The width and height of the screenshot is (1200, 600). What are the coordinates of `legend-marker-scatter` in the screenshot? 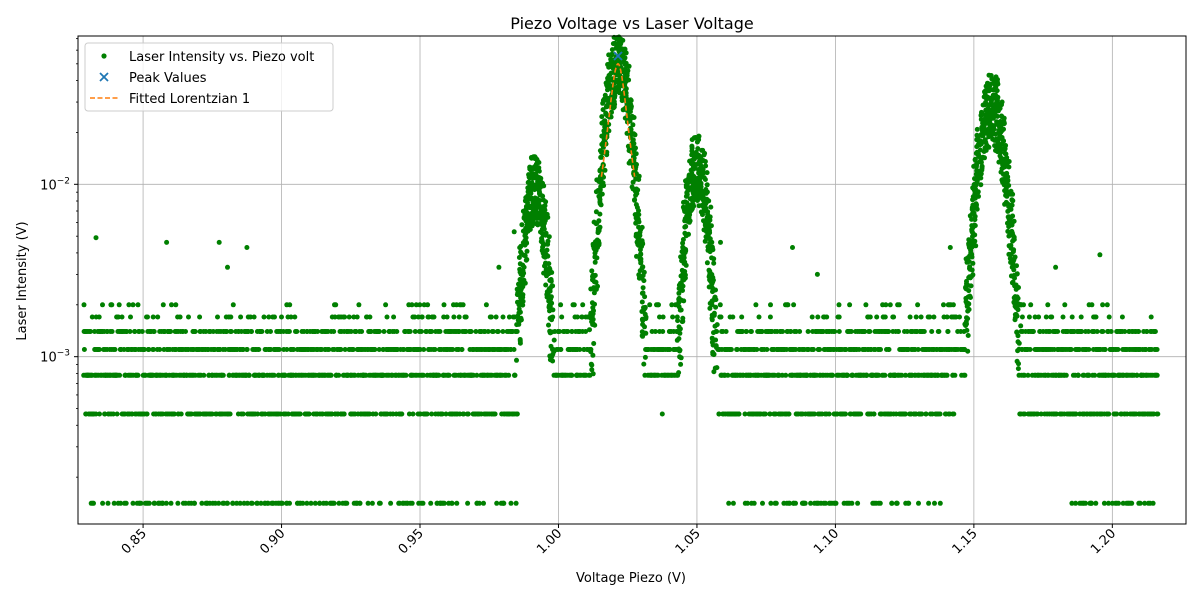 It's located at (104, 56).